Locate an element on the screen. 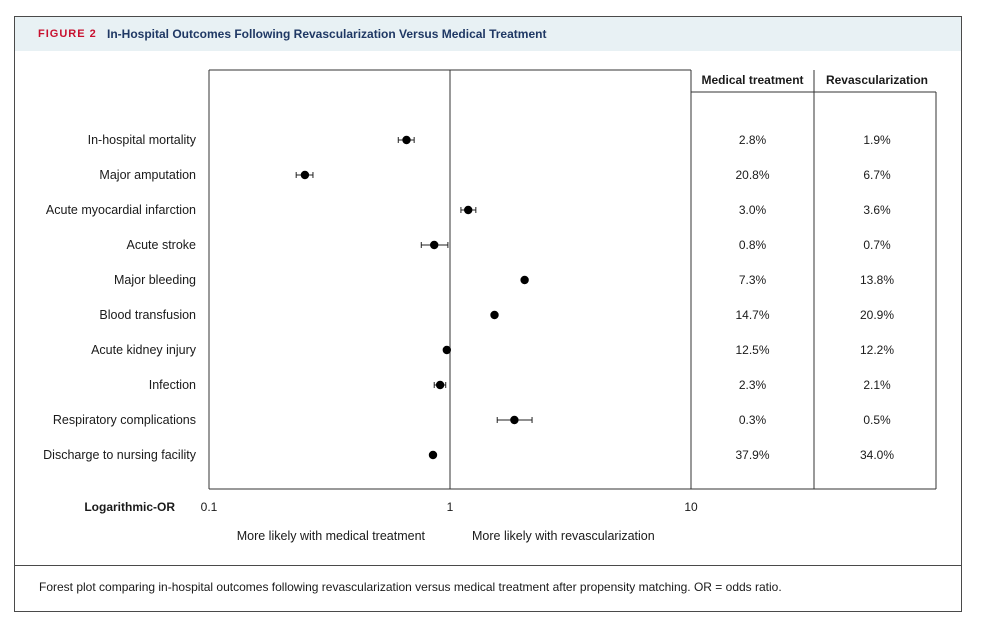 This screenshot has height=628, width=987. outcome-label: Acute stroke is located at coordinates (162, 245).